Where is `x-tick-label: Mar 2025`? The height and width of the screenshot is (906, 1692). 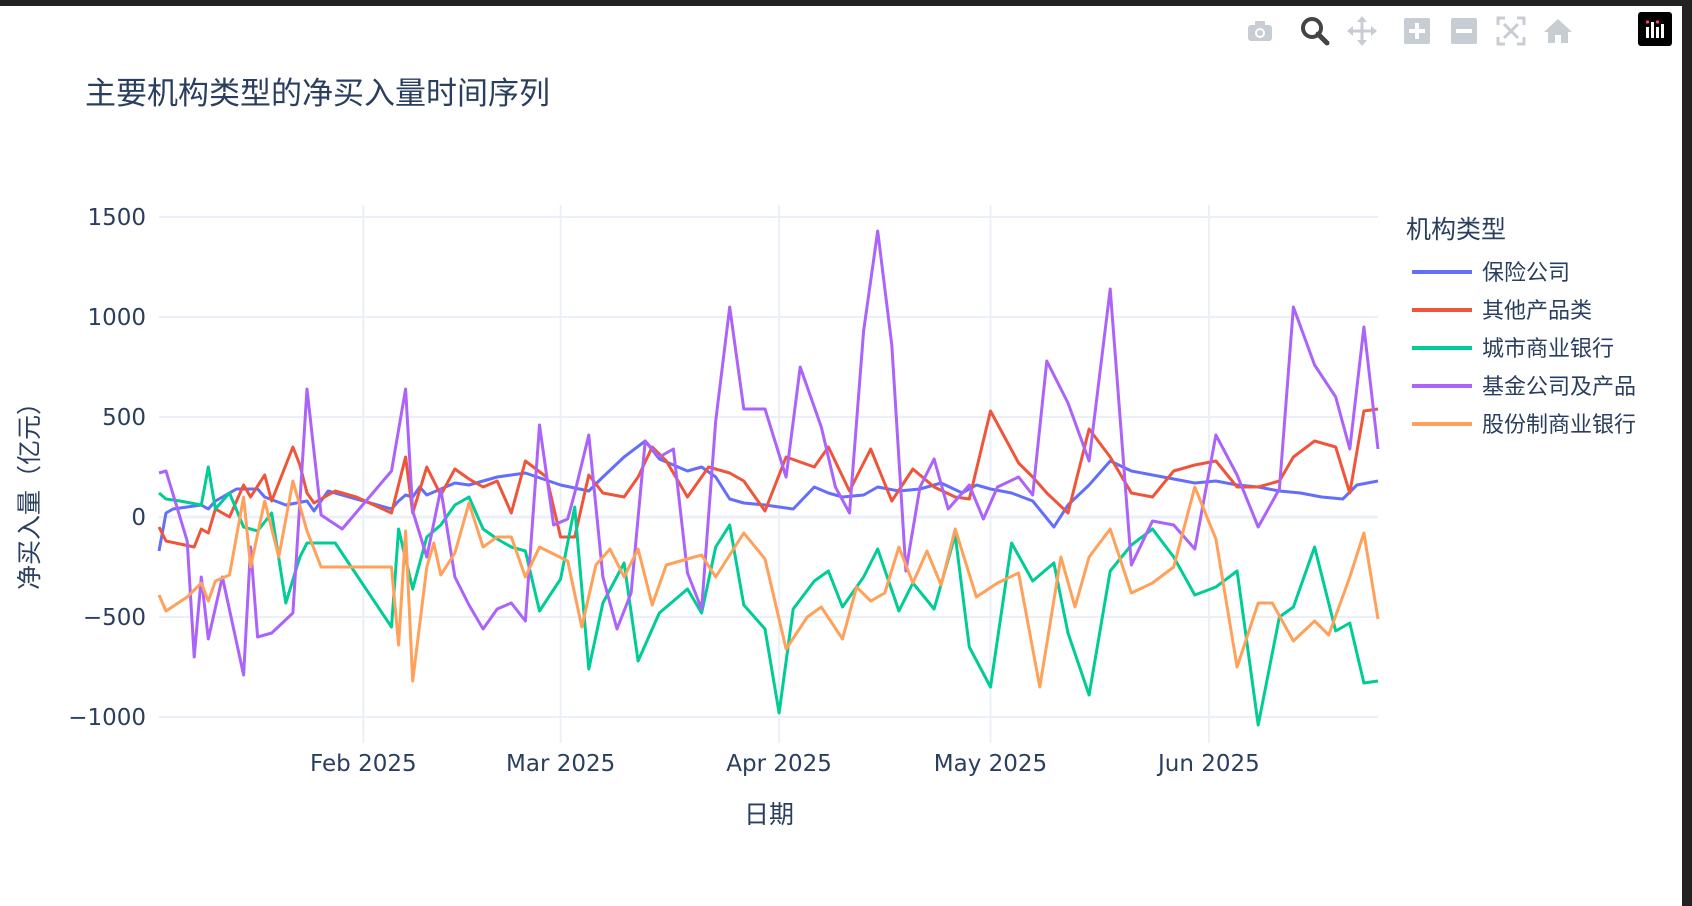
x-tick-label: Mar 2025 is located at coordinates (560, 764).